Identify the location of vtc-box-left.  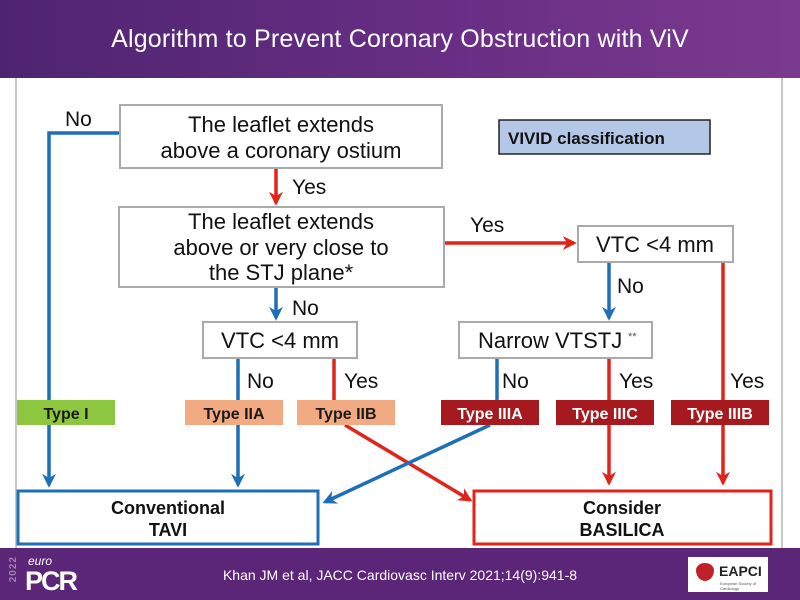
(280, 340).